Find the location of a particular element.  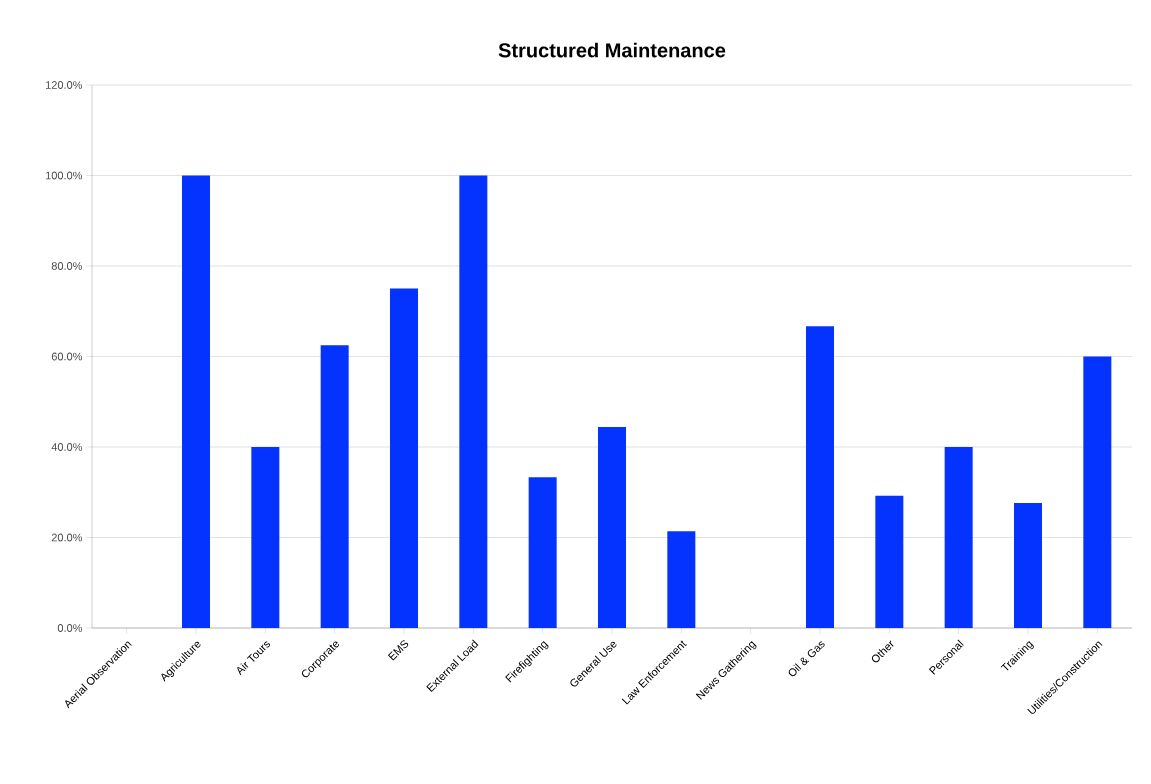

y-tick-label: 40.0% is located at coordinates (67, 447).